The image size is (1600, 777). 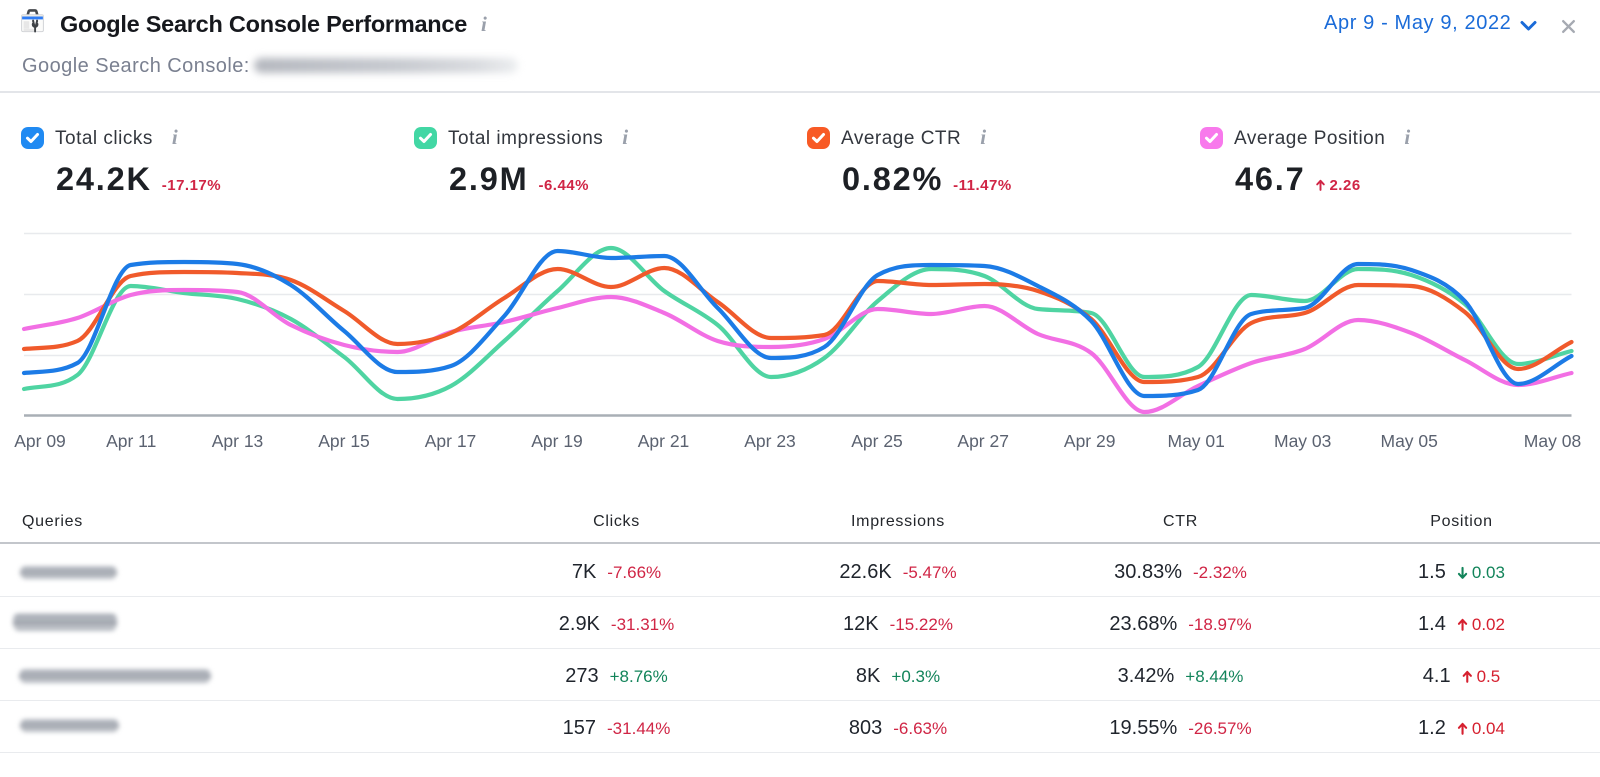 What do you see at coordinates (1302, 441) in the screenshot?
I see `svg-text: May 03` at bounding box center [1302, 441].